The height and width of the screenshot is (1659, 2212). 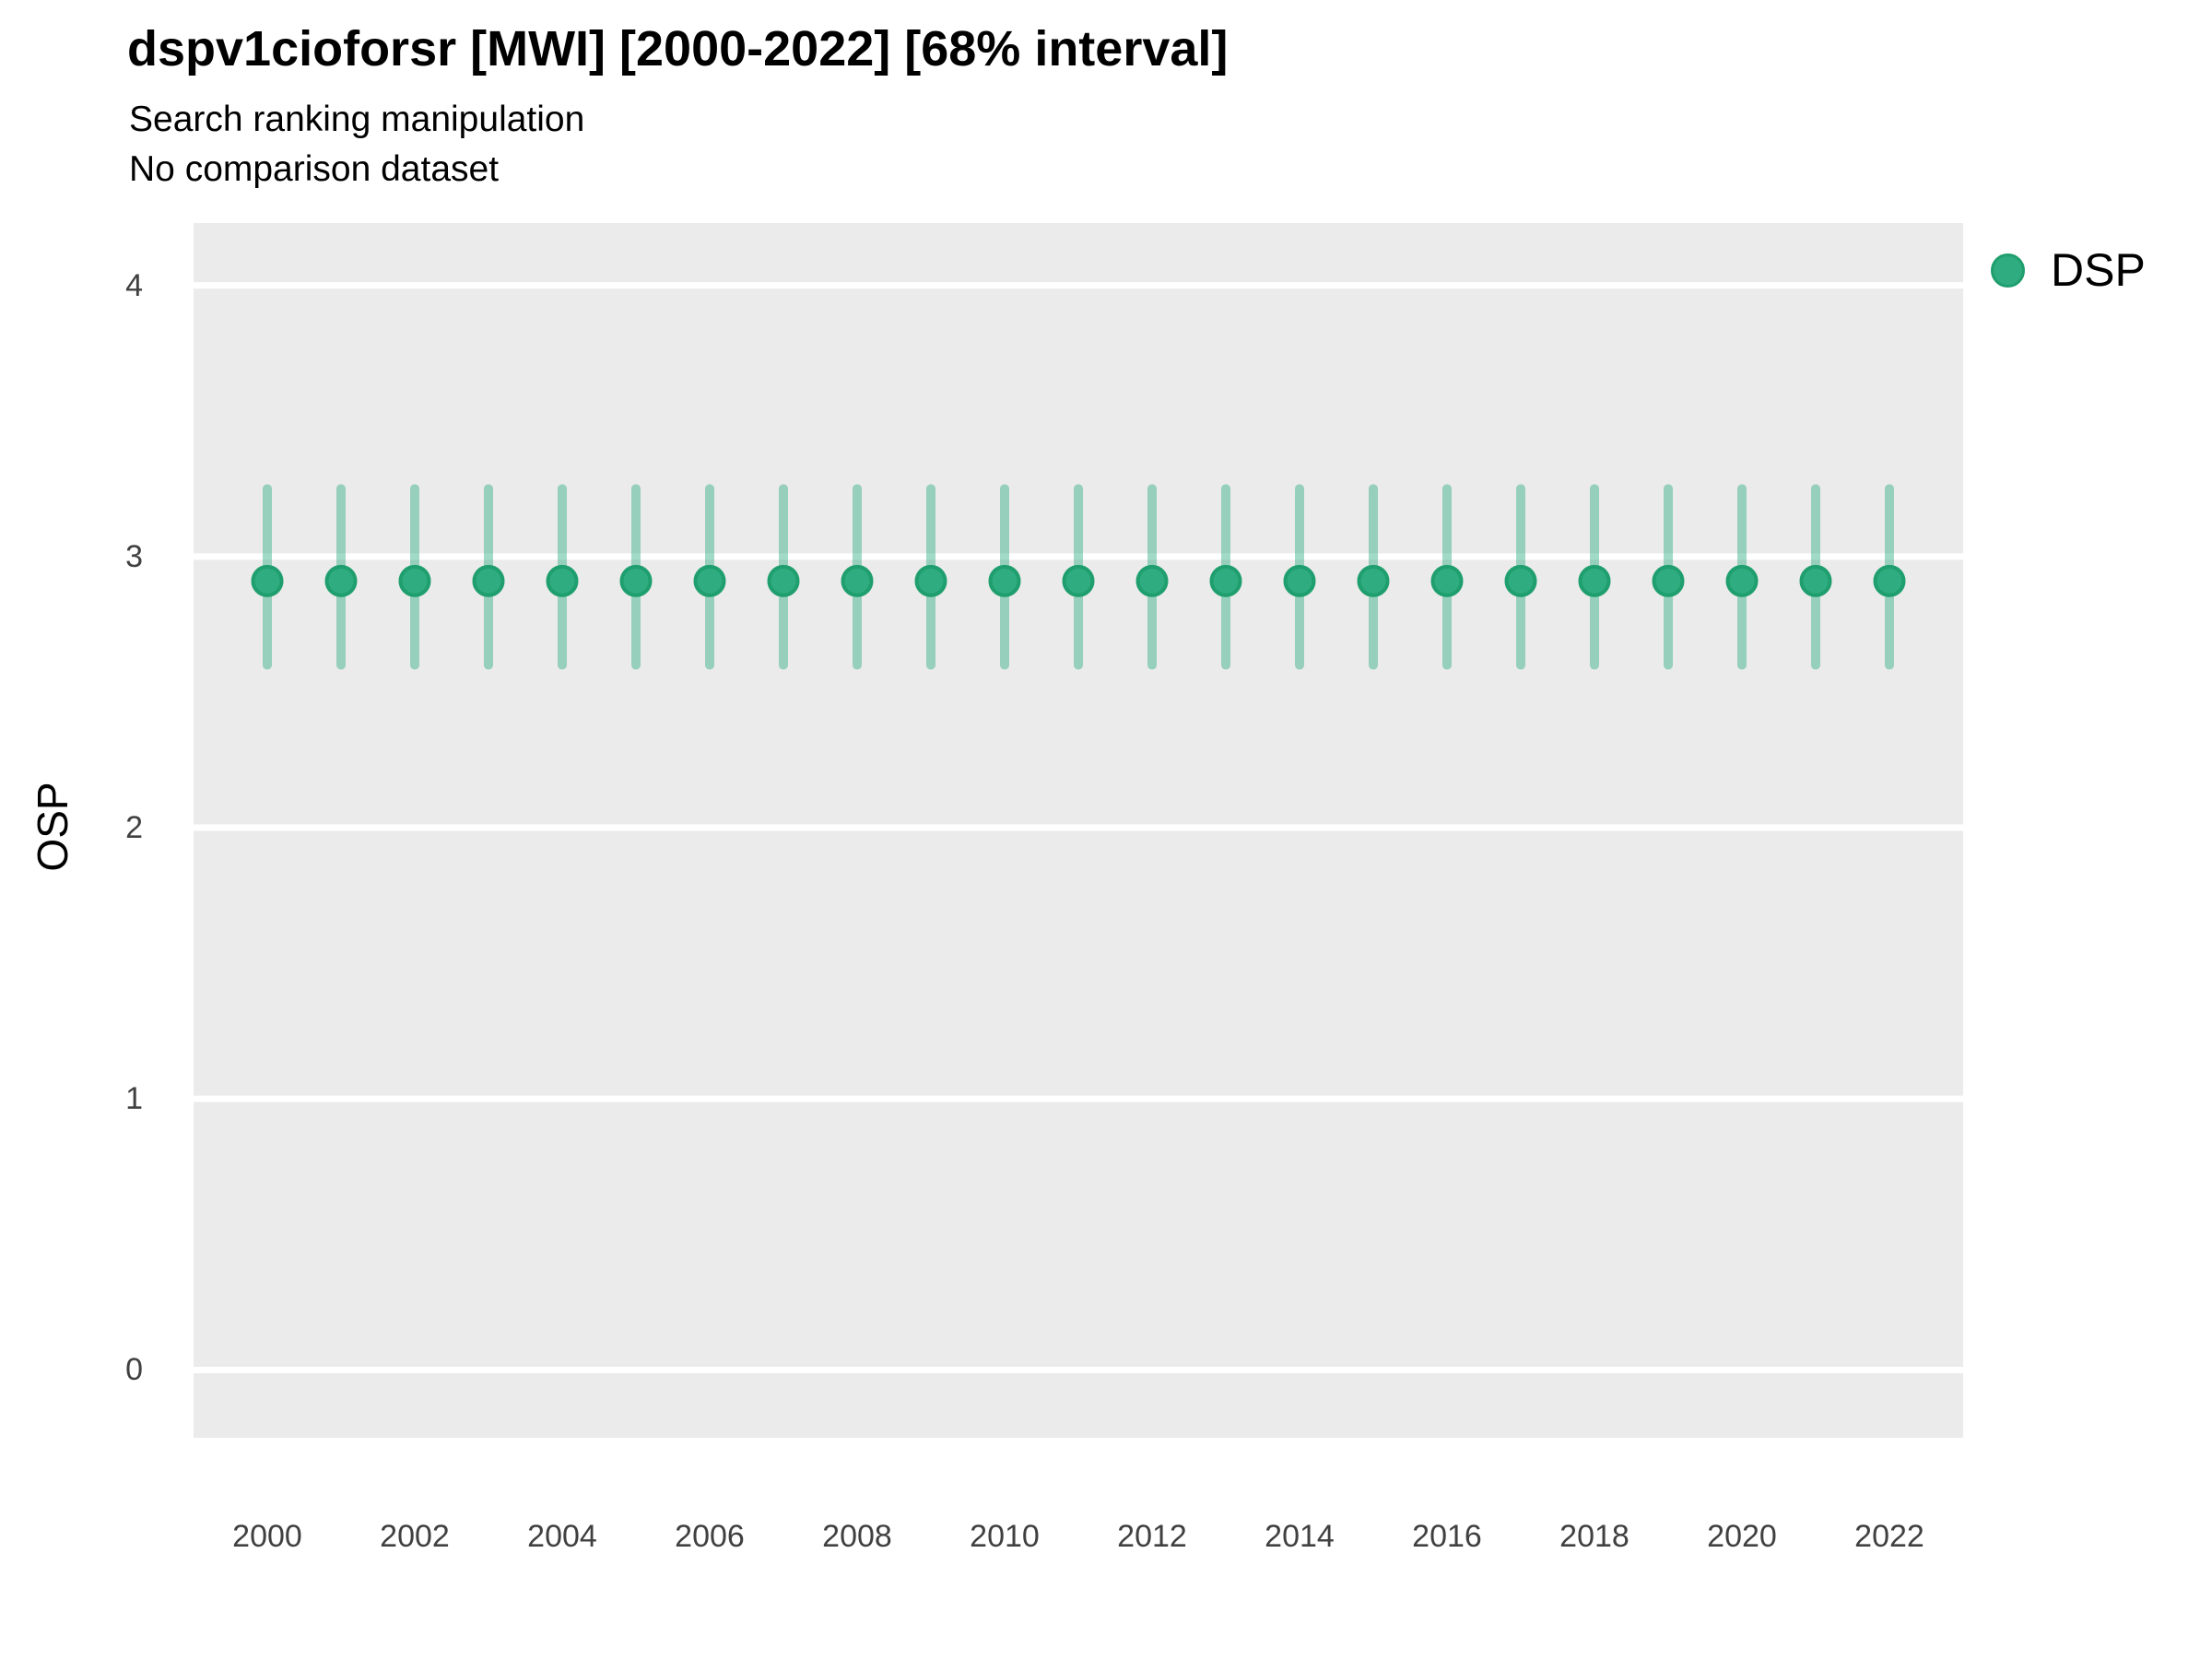 I want to click on y-tick-label: 1, so click(x=134, y=1099).